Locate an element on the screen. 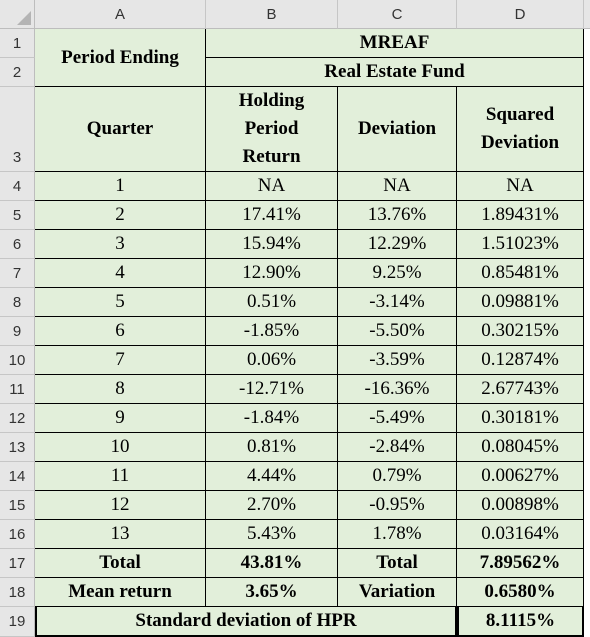  hpr-cell: -1.85% is located at coordinates (272, 331).